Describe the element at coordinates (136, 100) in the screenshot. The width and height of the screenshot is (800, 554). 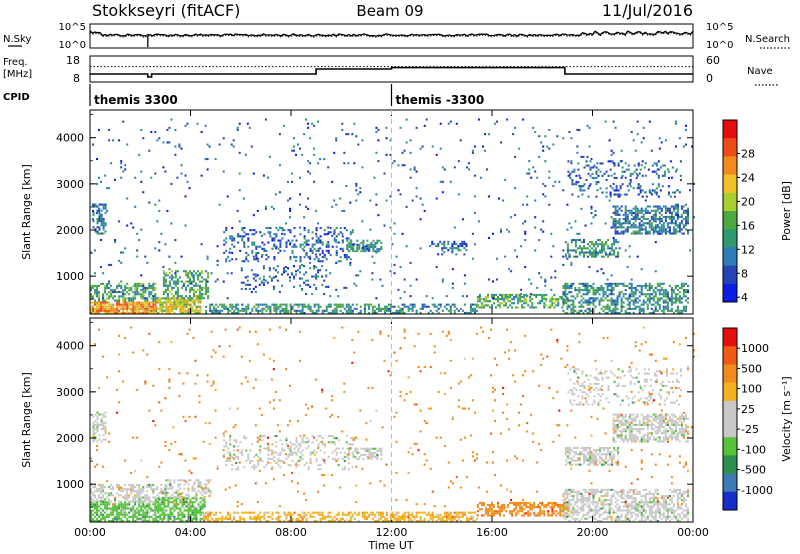
I see `cpid-segment-label: themis 3300` at that location.